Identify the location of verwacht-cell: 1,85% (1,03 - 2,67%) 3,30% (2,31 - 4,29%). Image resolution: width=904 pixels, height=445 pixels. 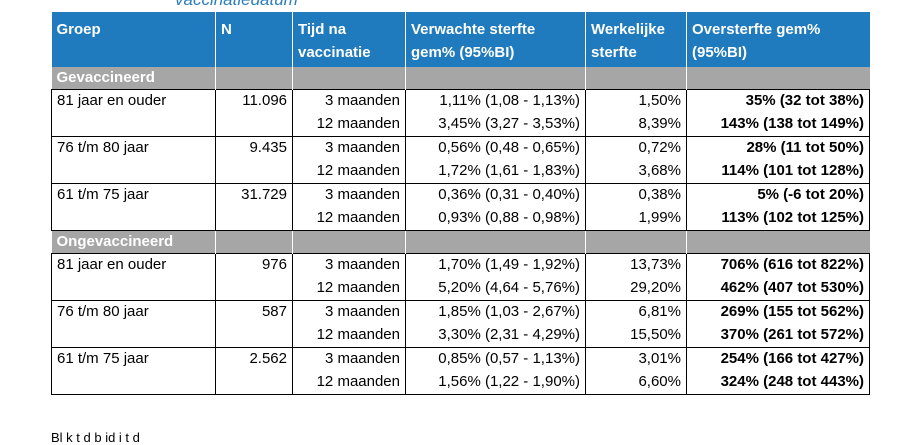
(495, 324).